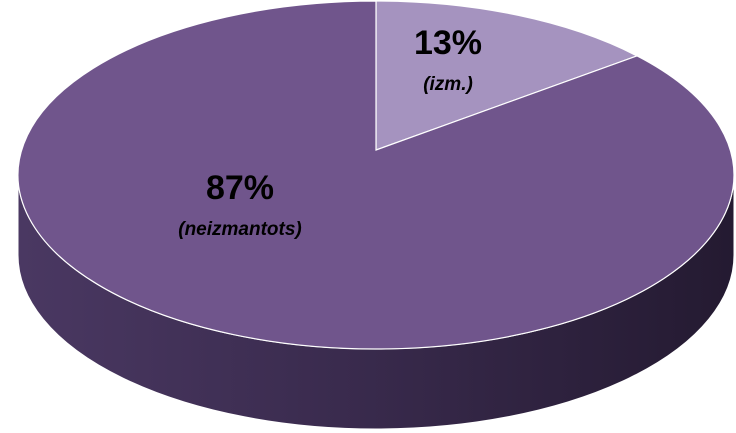 The height and width of the screenshot is (433, 736). What do you see at coordinates (507, 75) in the screenshot?
I see `pie-slice` at bounding box center [507, 75].